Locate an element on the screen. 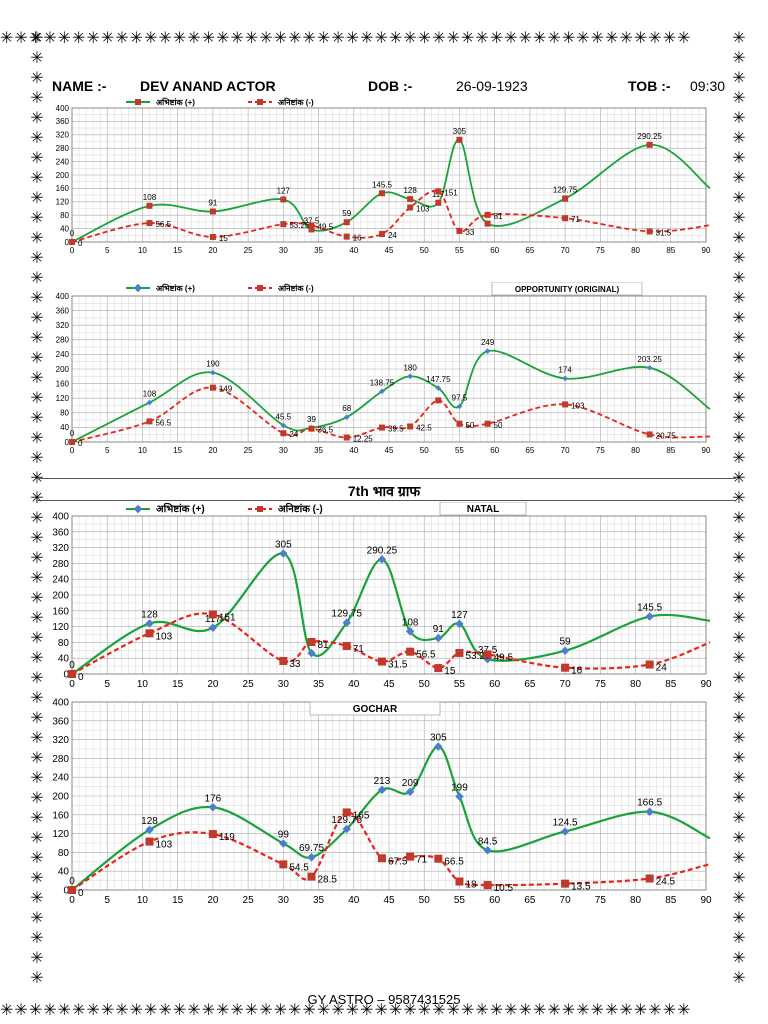  x-tick-label: 85 is located at coordinates (670, 450).